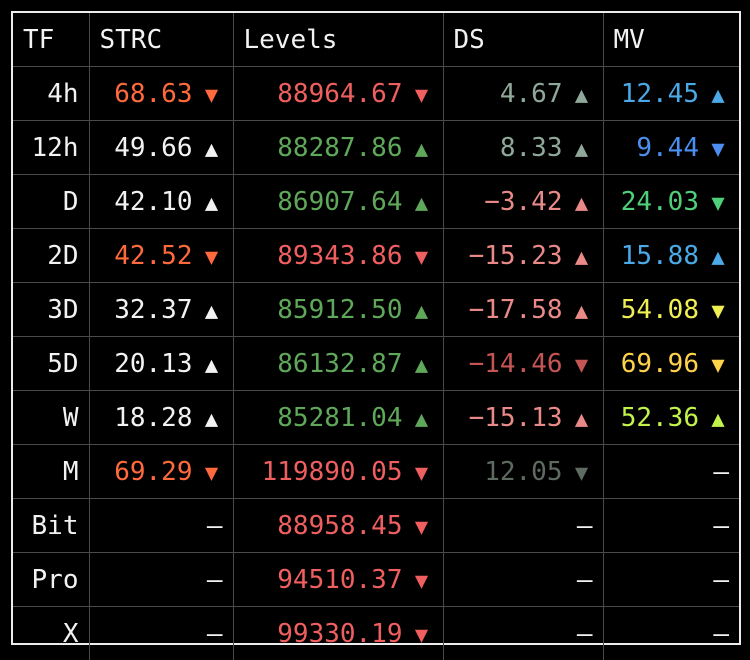 The width and height of the screenshot is (750, 660). I want to click on mv-cell: 54.08▼, so click(671, 310).